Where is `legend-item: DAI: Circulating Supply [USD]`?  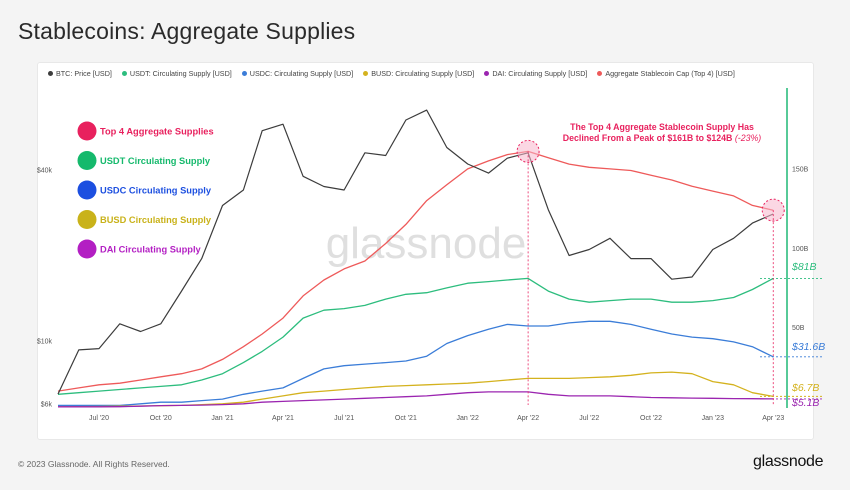 legend-item: DAI: Circulating Supply [USD] is located at coordinates (535, 73).